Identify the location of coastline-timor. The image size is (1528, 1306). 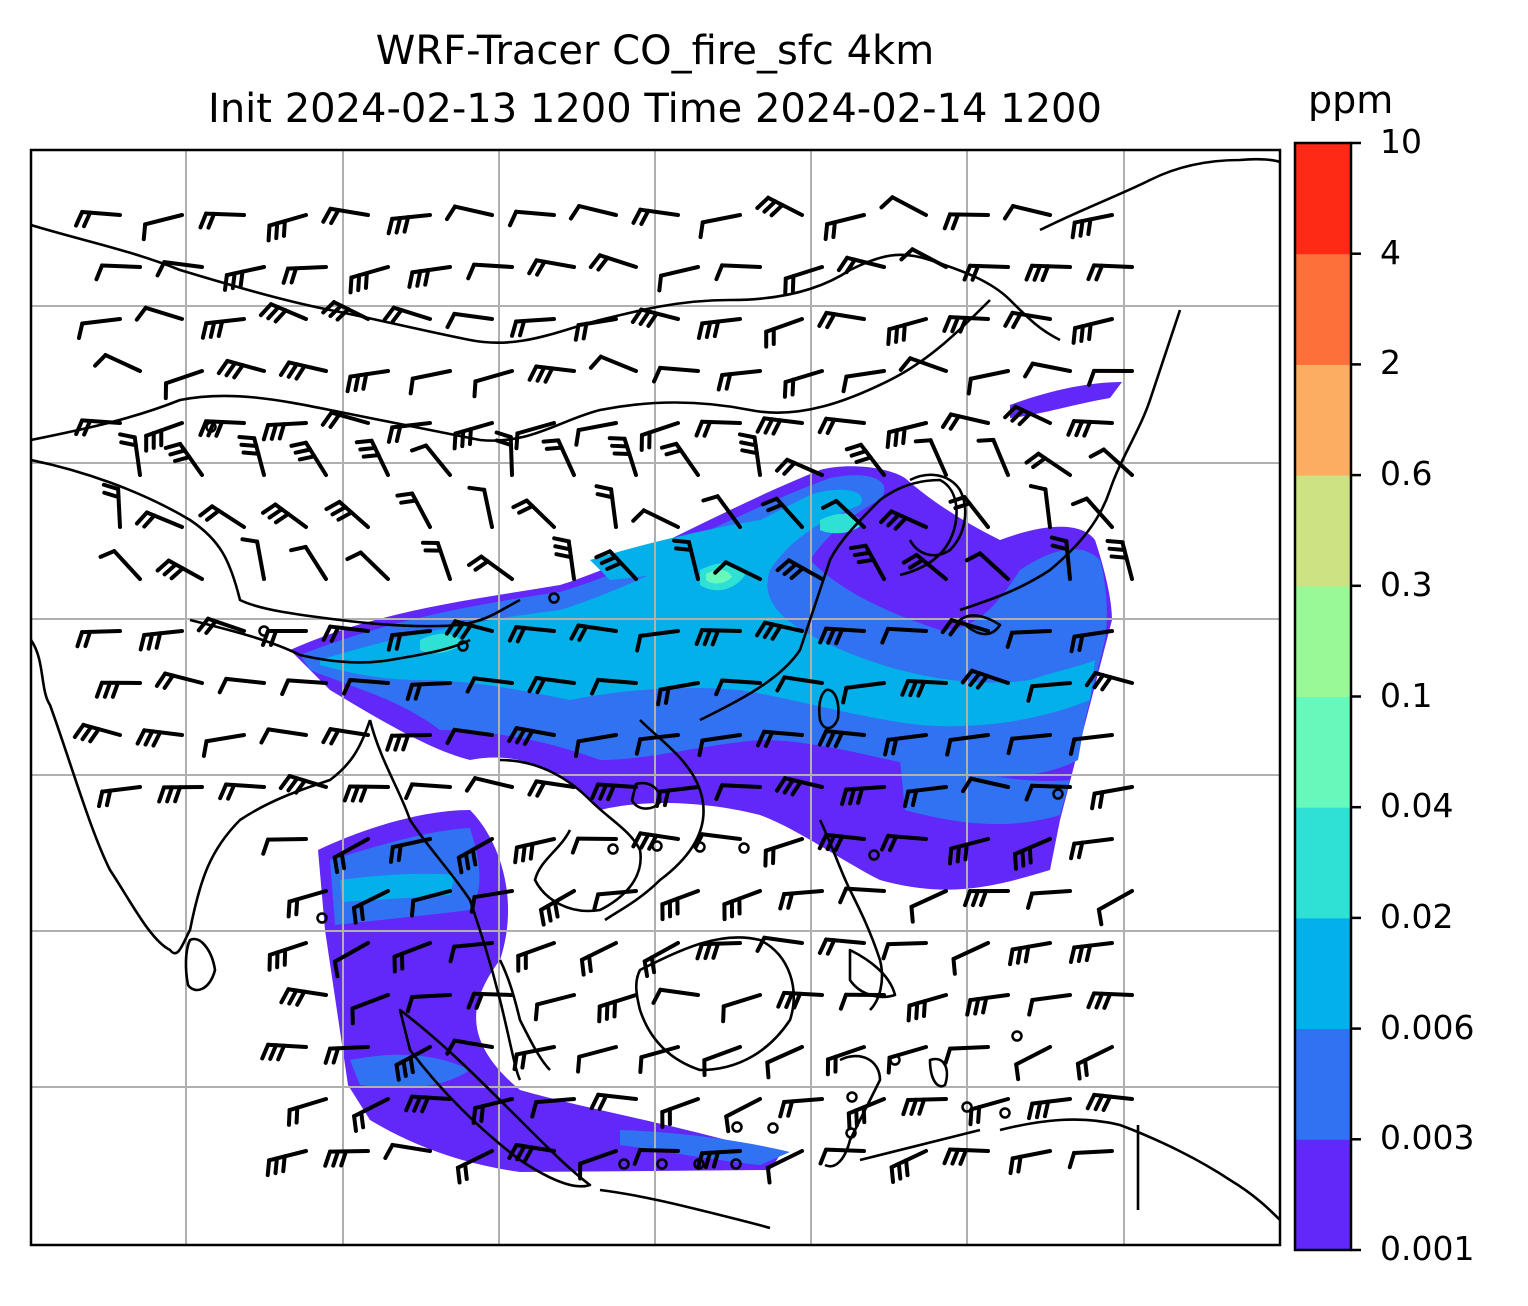
(920, 1145).